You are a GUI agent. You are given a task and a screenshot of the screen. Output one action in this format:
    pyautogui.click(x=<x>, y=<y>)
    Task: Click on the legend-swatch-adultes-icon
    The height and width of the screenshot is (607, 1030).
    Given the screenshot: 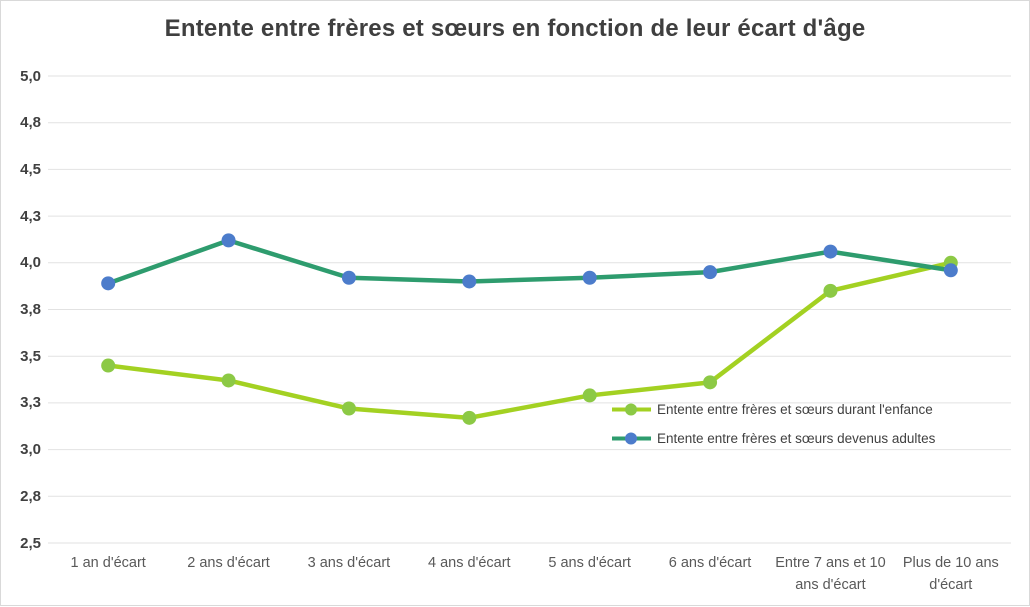 What is the action you would take?
    pyautogui.click(x=631, y=438)
    